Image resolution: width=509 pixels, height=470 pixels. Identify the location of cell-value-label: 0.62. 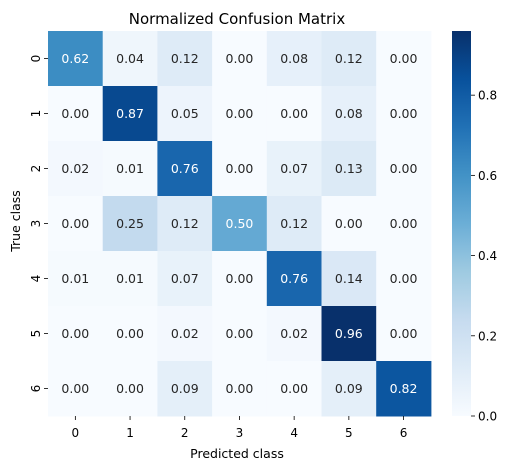
(75, 58).